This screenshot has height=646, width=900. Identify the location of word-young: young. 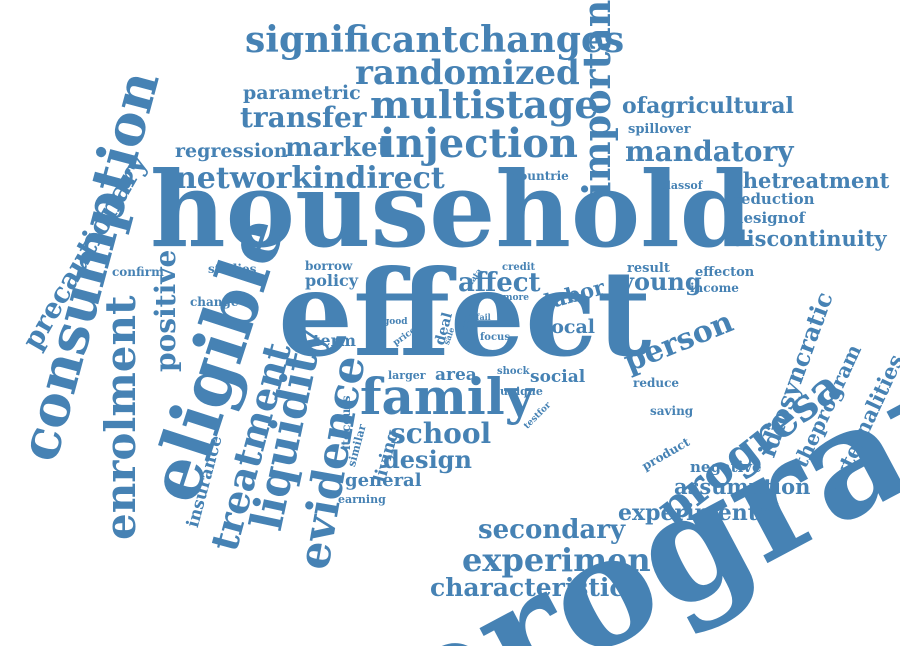
(661, 281).